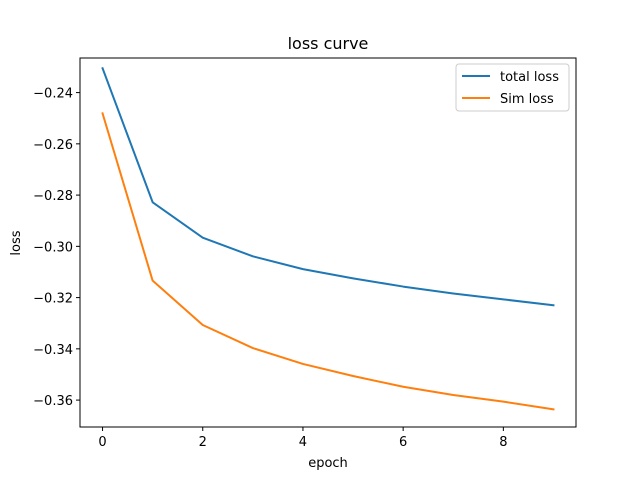  I want to click on x-tick-label: 4, so click(303, 442).